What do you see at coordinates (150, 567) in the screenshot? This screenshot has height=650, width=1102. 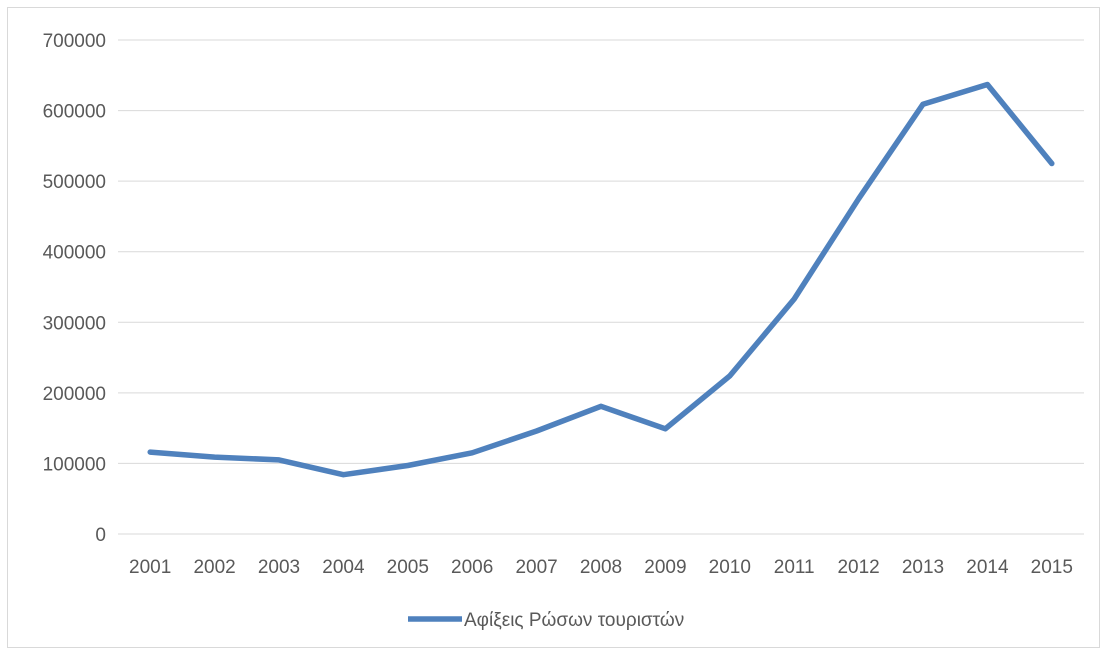 I see `x-tick-label: 2001` at bounding box center [150, 567].